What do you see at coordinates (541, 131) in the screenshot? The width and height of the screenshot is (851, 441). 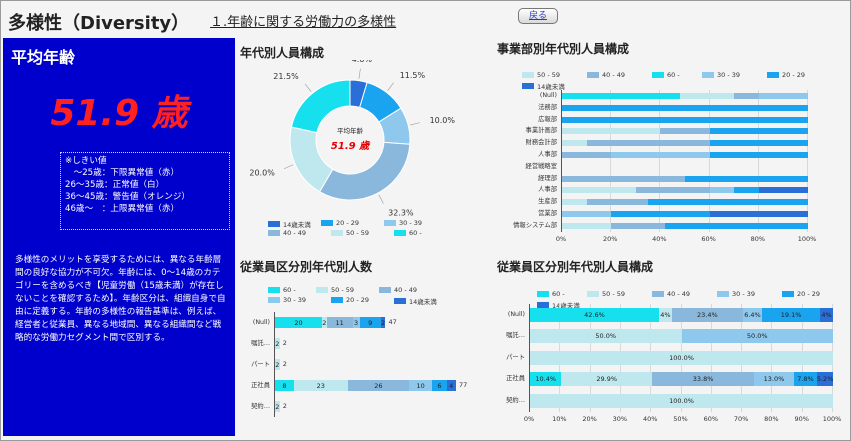 I see `category-label: 事業計画部` at bounding box center [541, 131].